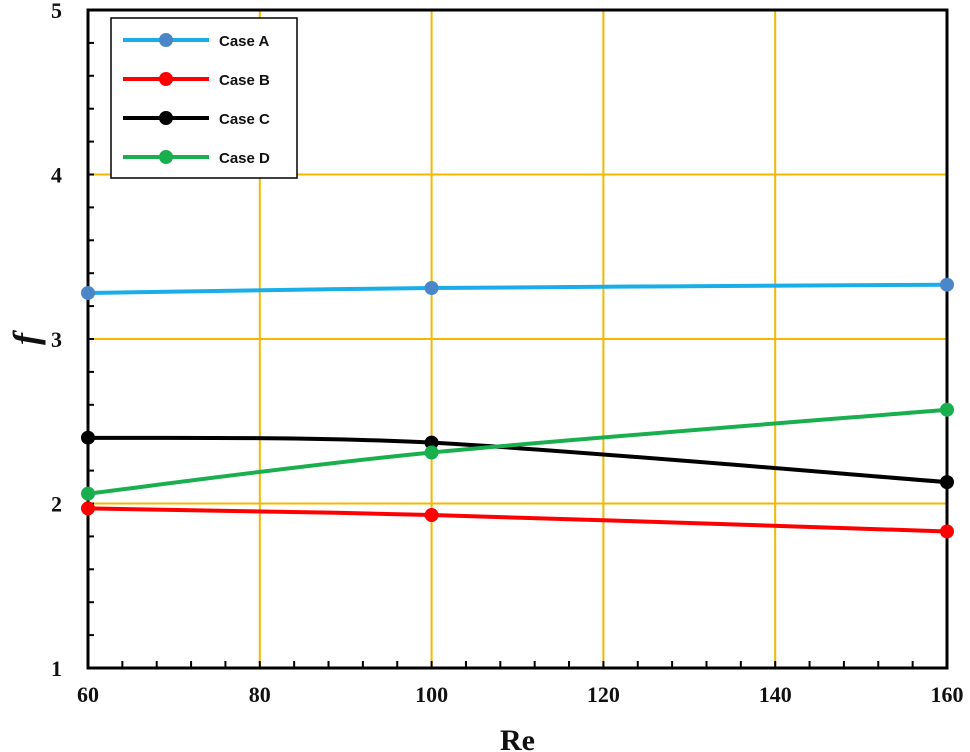 The image size is (970, 752). I want to click on x-tick-label-160: 160, so click(947, 694).